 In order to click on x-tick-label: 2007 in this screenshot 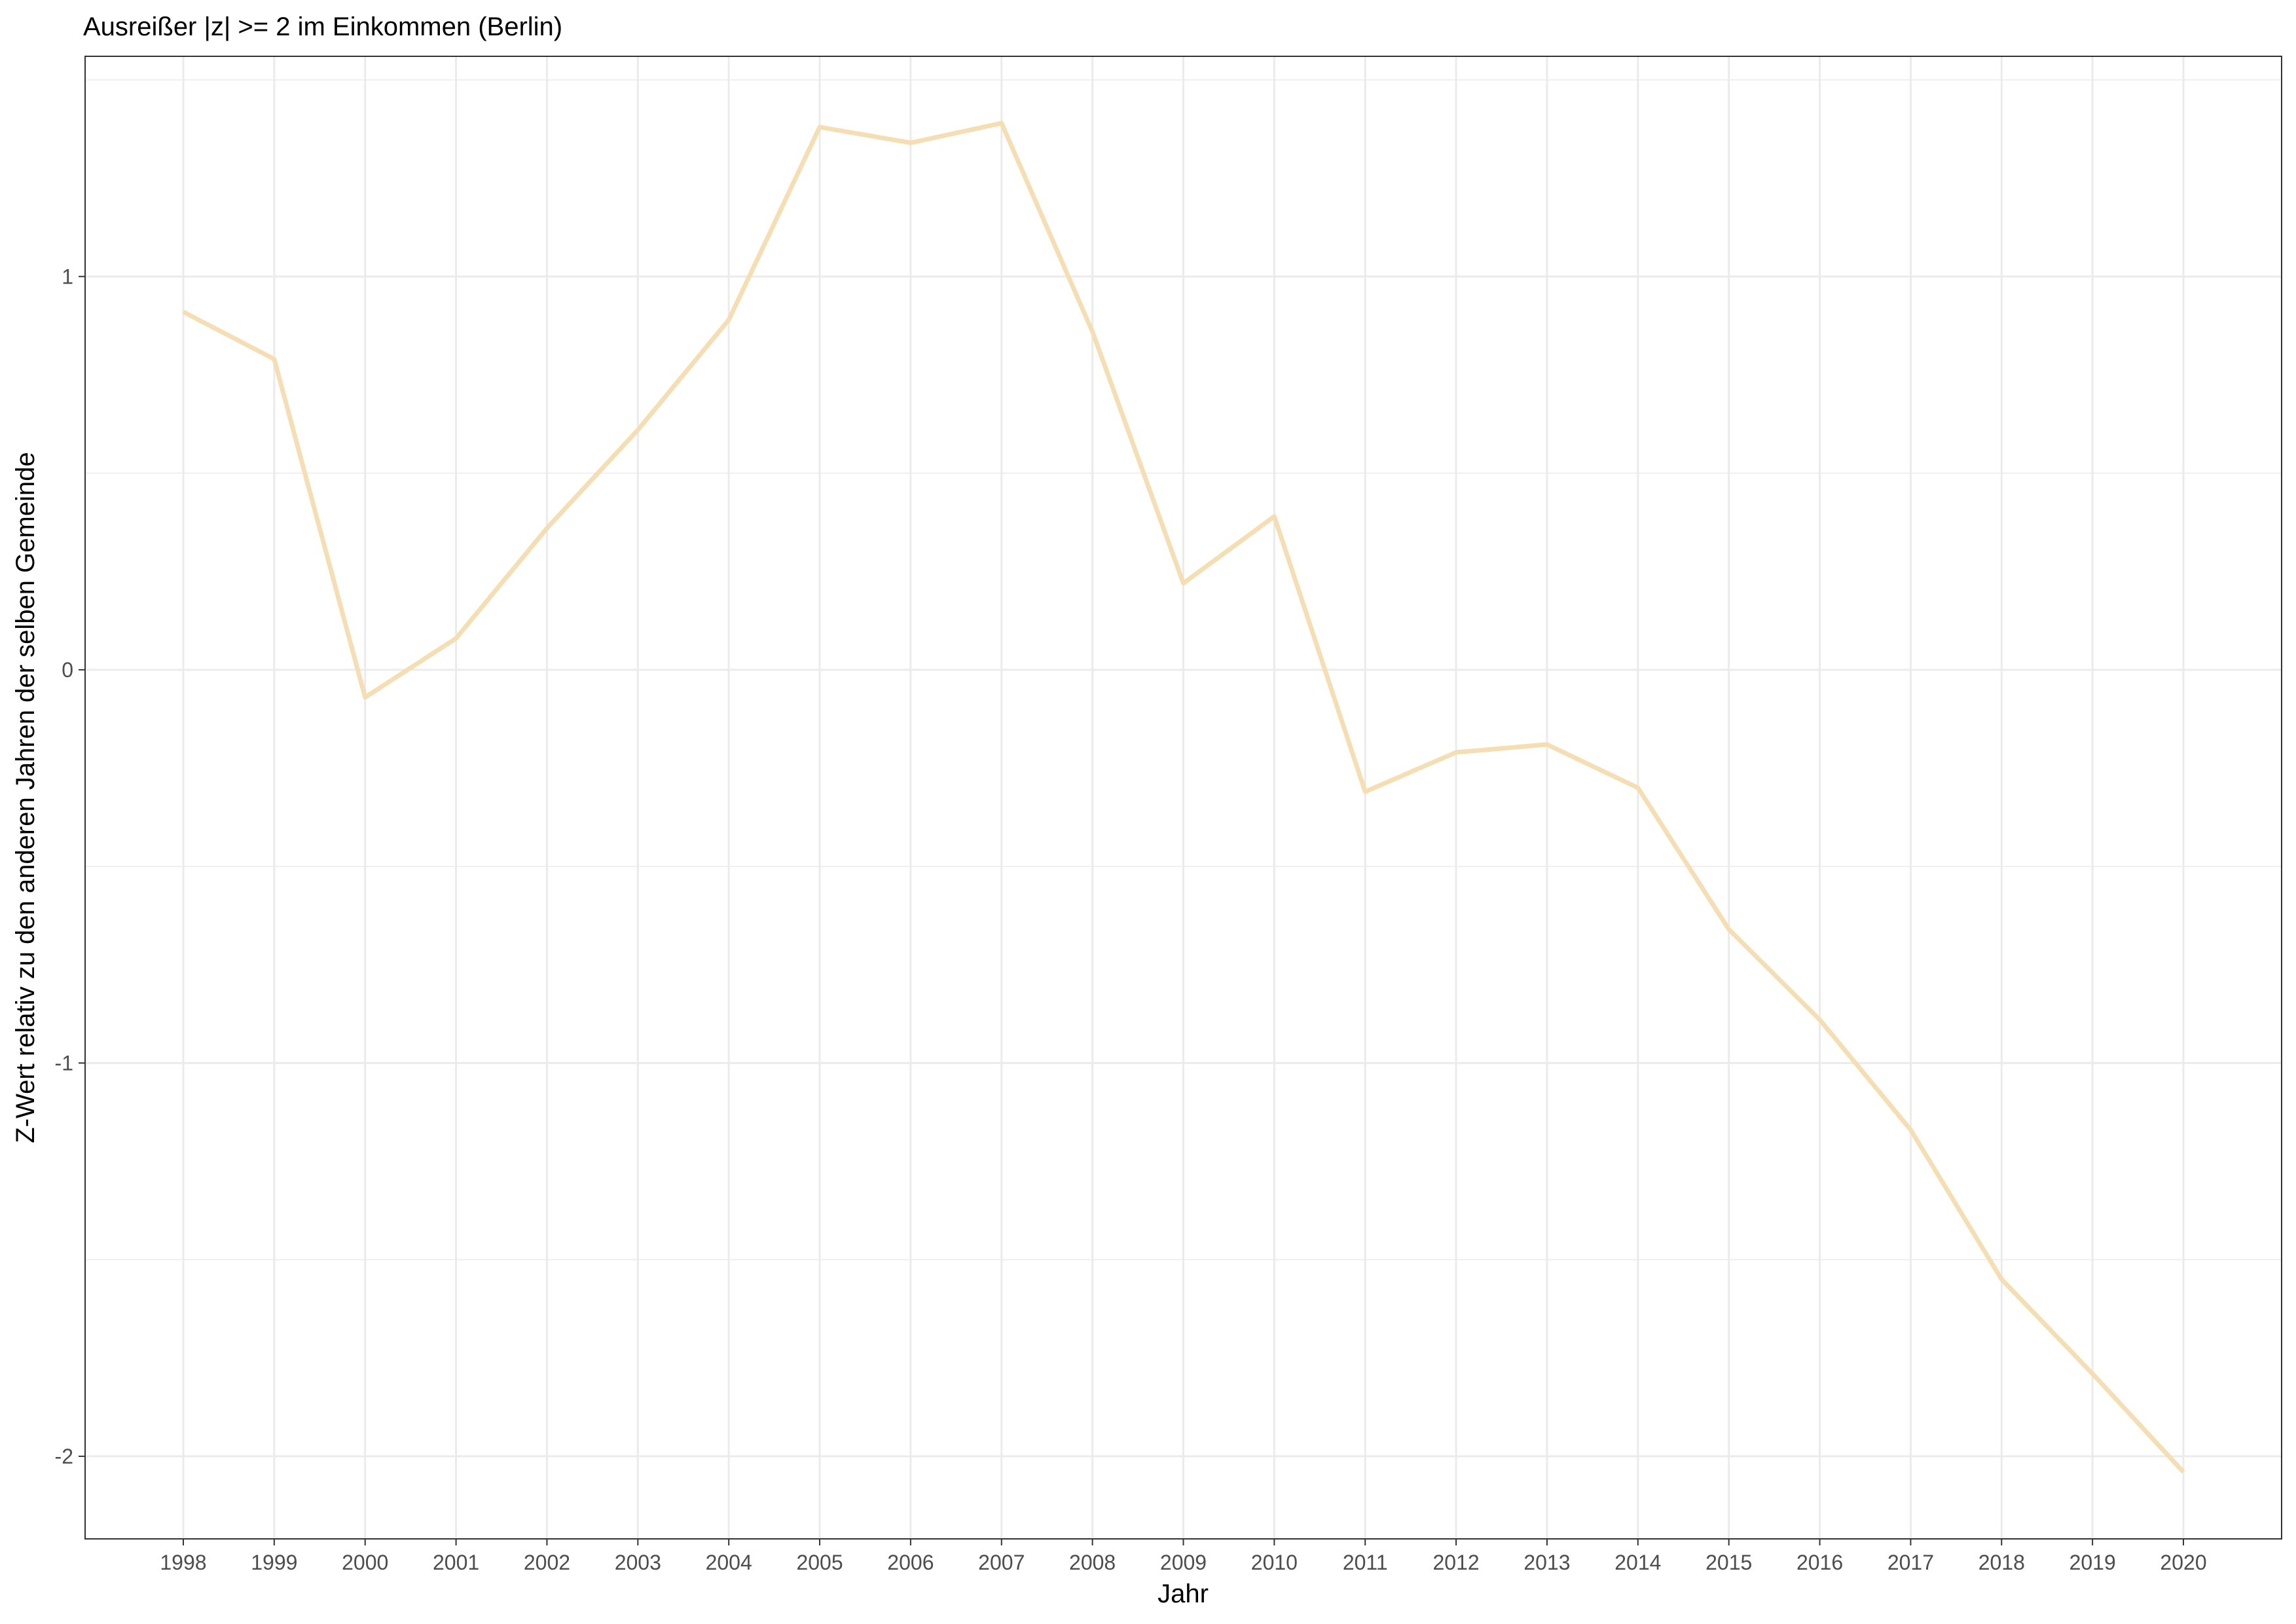, I will do `click(1001, 1562)`.